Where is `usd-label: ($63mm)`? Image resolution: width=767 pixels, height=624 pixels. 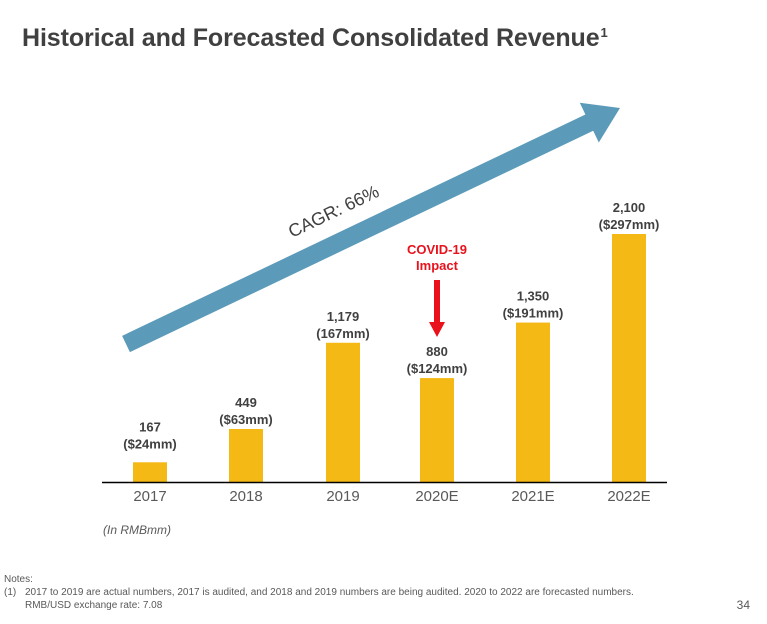 usd-label: ($63mm) is located at coordinates (245, 419).